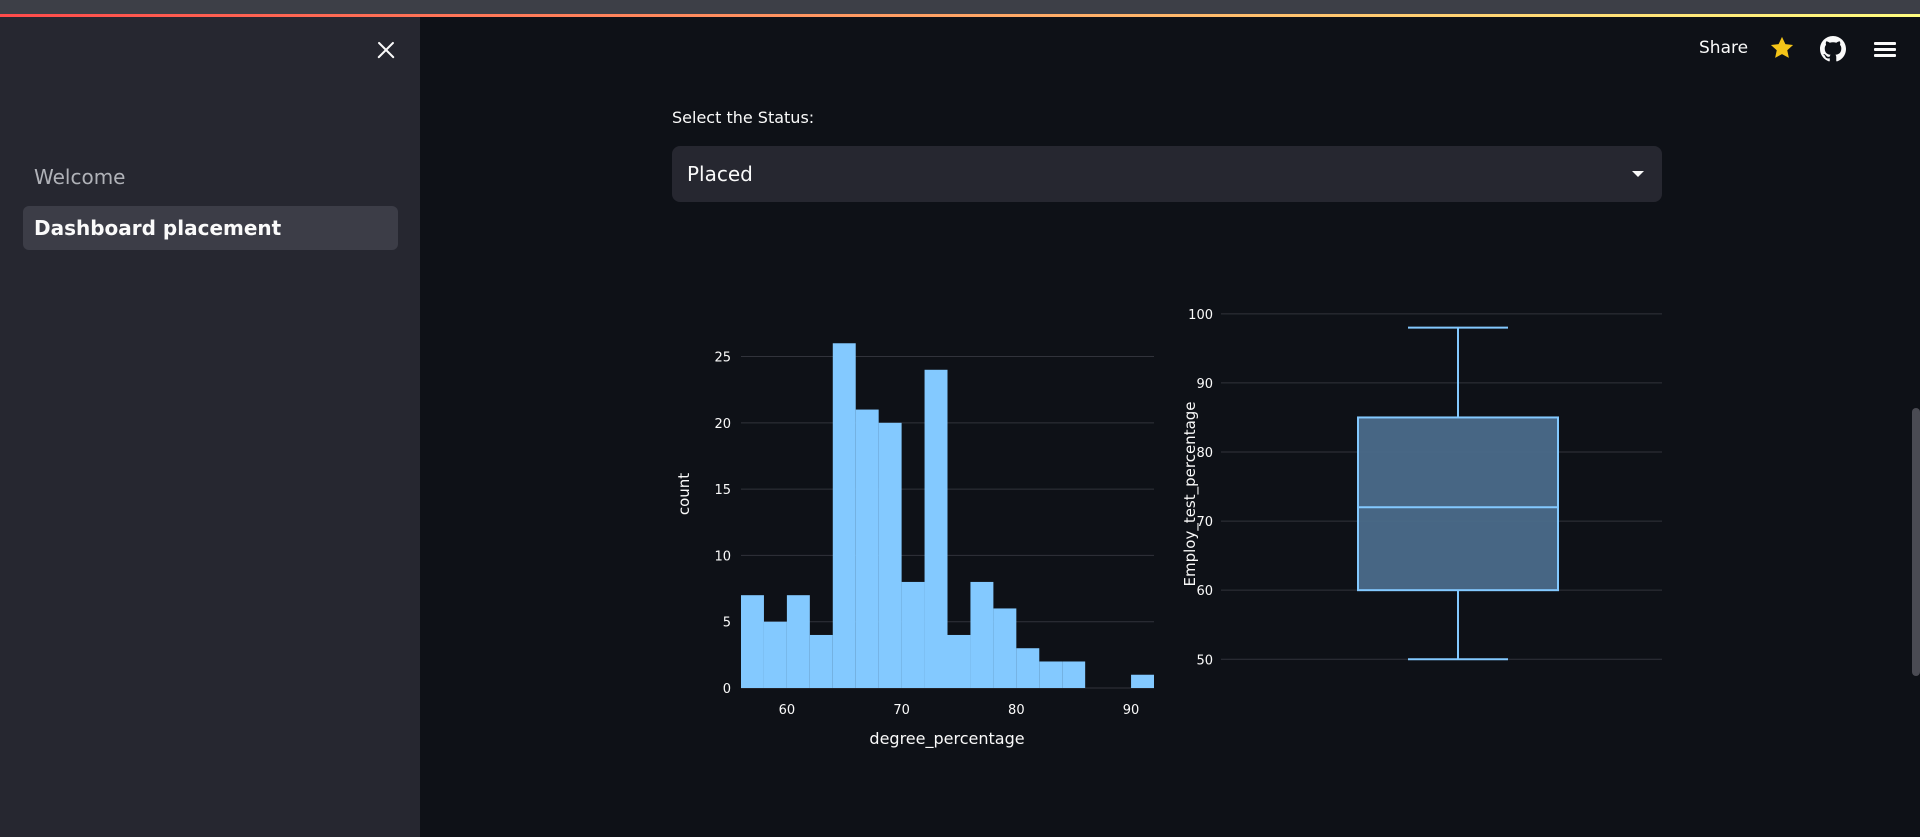  Describe the element at coordinates (960, 15) in the screenshot. I see `header-decoration-bar` at that location.